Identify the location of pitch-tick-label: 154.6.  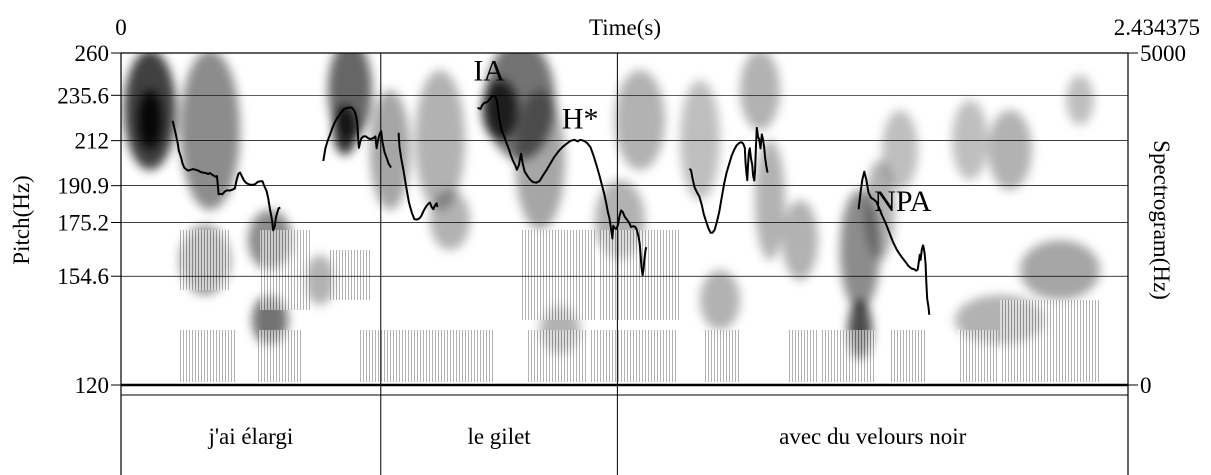
(83, 276).